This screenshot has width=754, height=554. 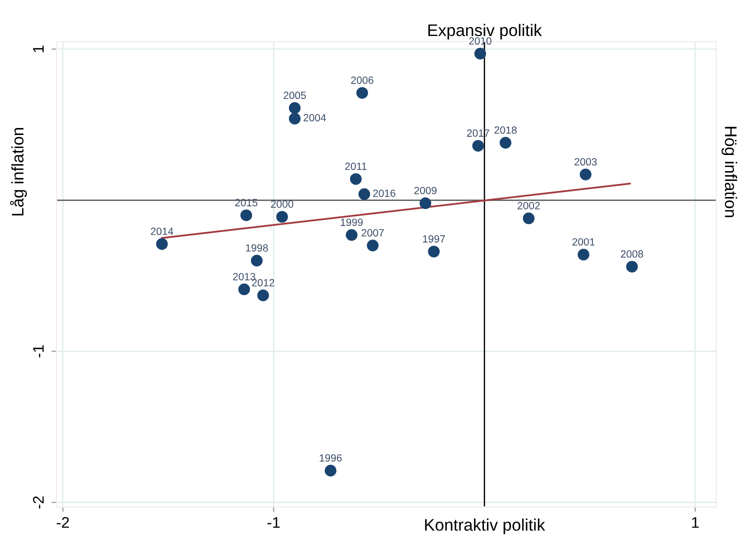 I want to click on annotation: 2000, so click(x=282, y=204).